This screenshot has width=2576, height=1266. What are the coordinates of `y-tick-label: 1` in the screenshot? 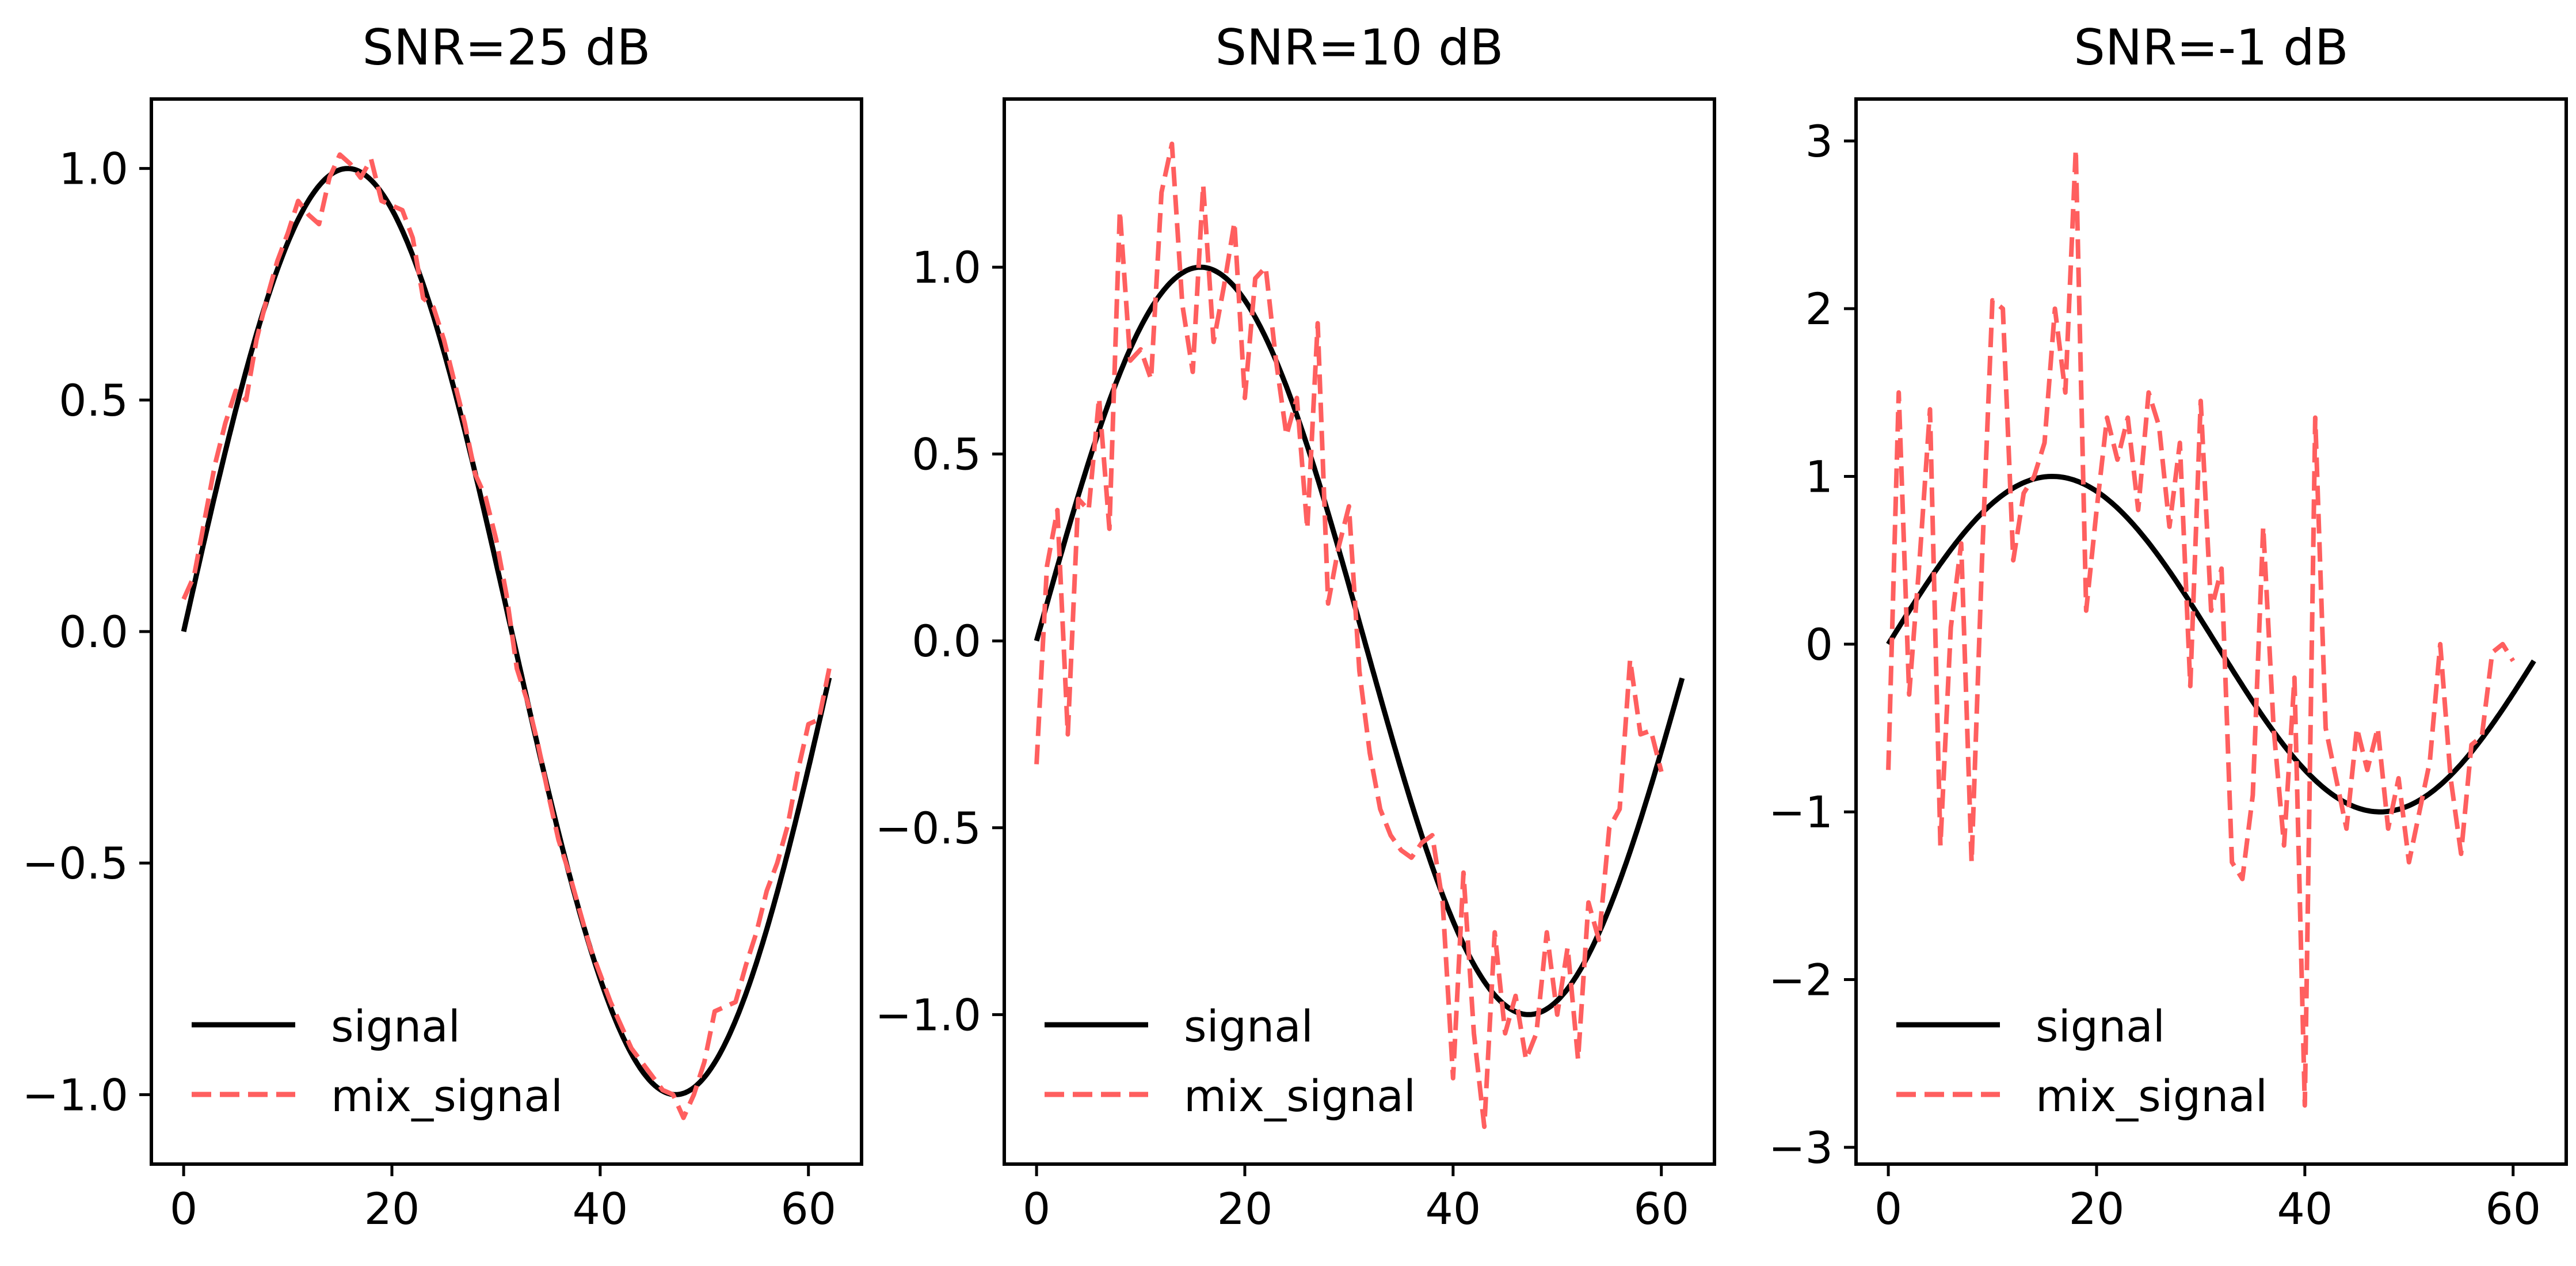 It's located at (1819, 477).